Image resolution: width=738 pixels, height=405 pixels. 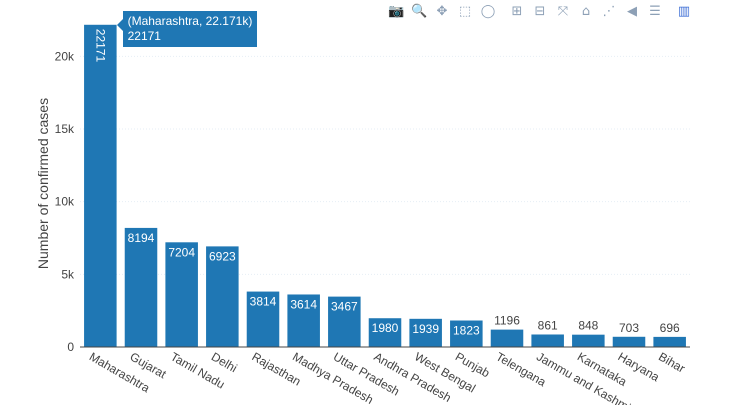 I want to click on autoscale-icon: ⤧, so click(x=563, y=11).